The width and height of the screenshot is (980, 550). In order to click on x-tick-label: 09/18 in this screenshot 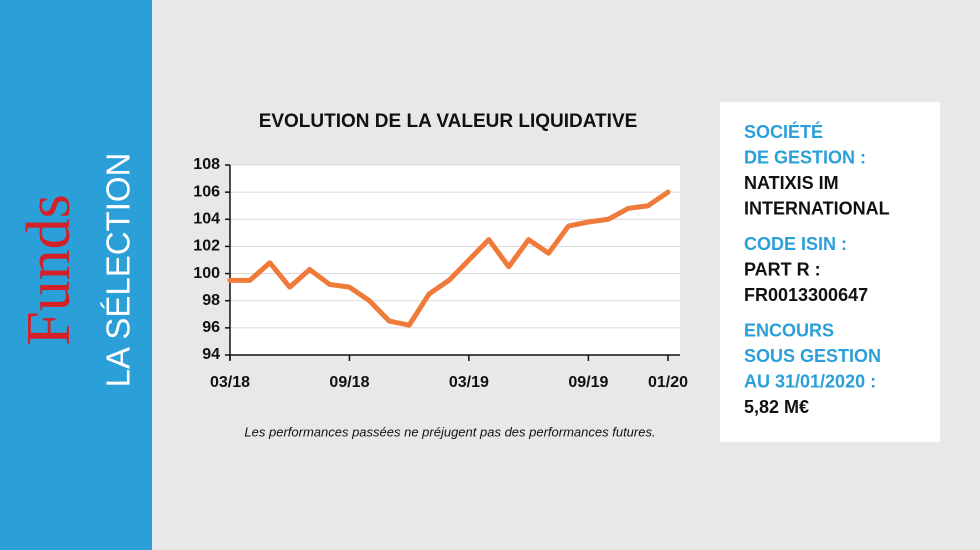, I will do `click(349, 382)`.